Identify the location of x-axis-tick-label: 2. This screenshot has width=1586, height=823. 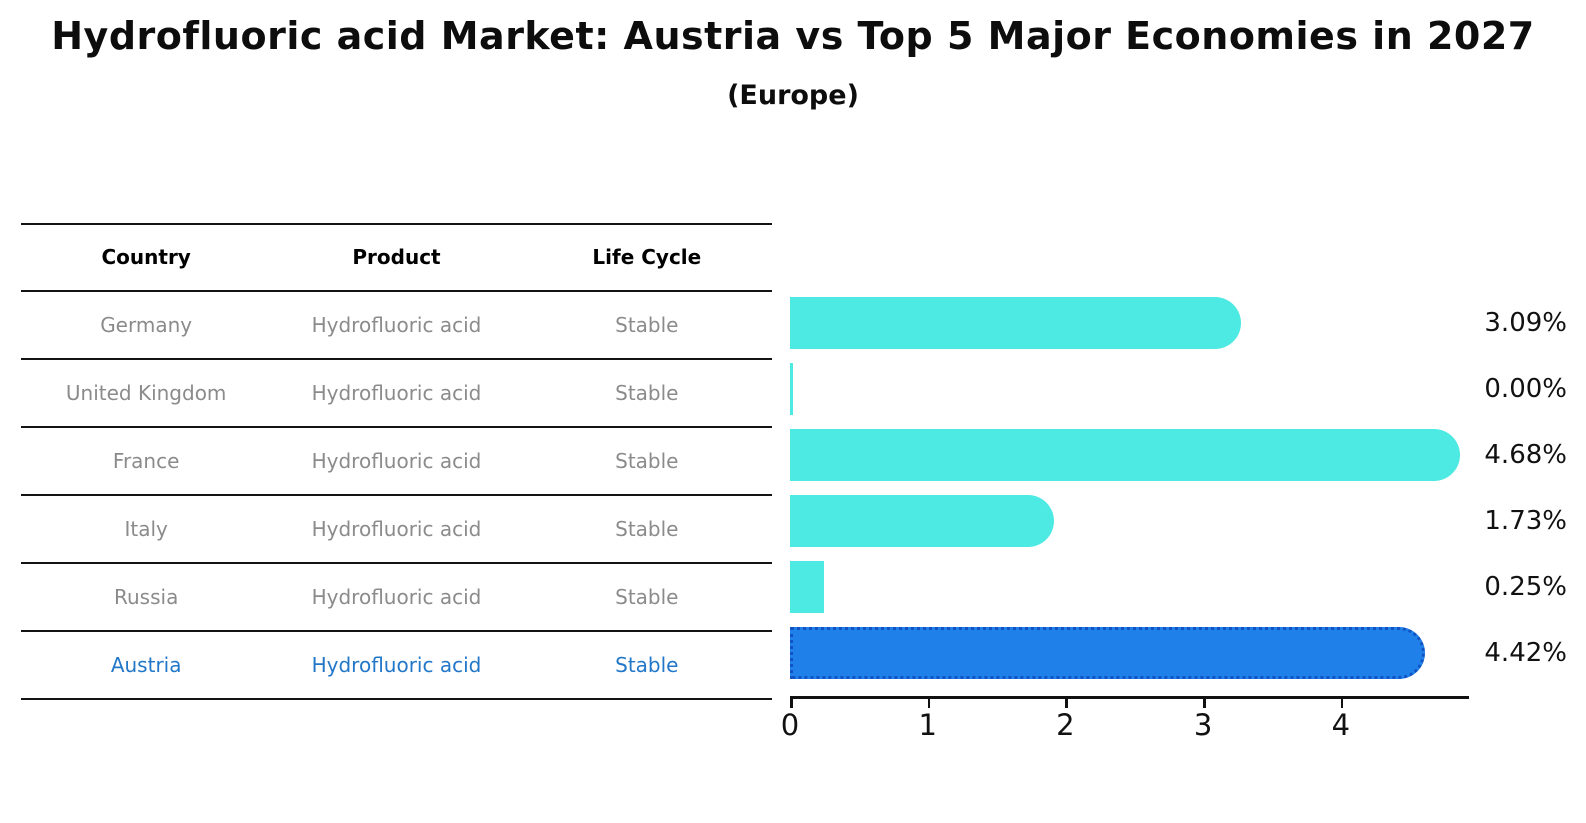
(1065, 725).